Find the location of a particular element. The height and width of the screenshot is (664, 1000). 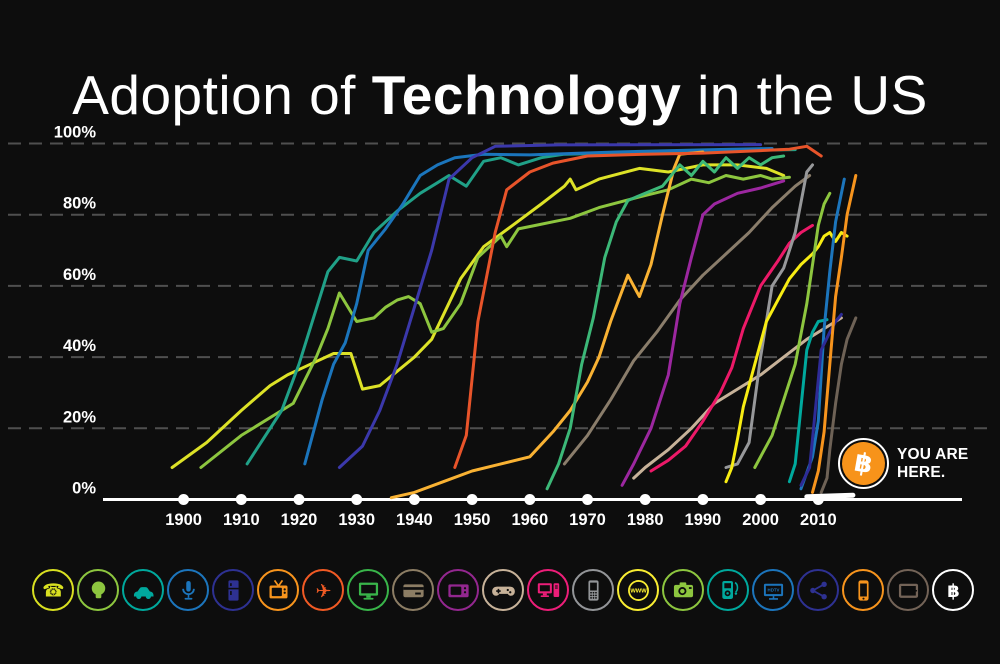

digital-camera-icon-glyph is located at coordinates (683, 589).